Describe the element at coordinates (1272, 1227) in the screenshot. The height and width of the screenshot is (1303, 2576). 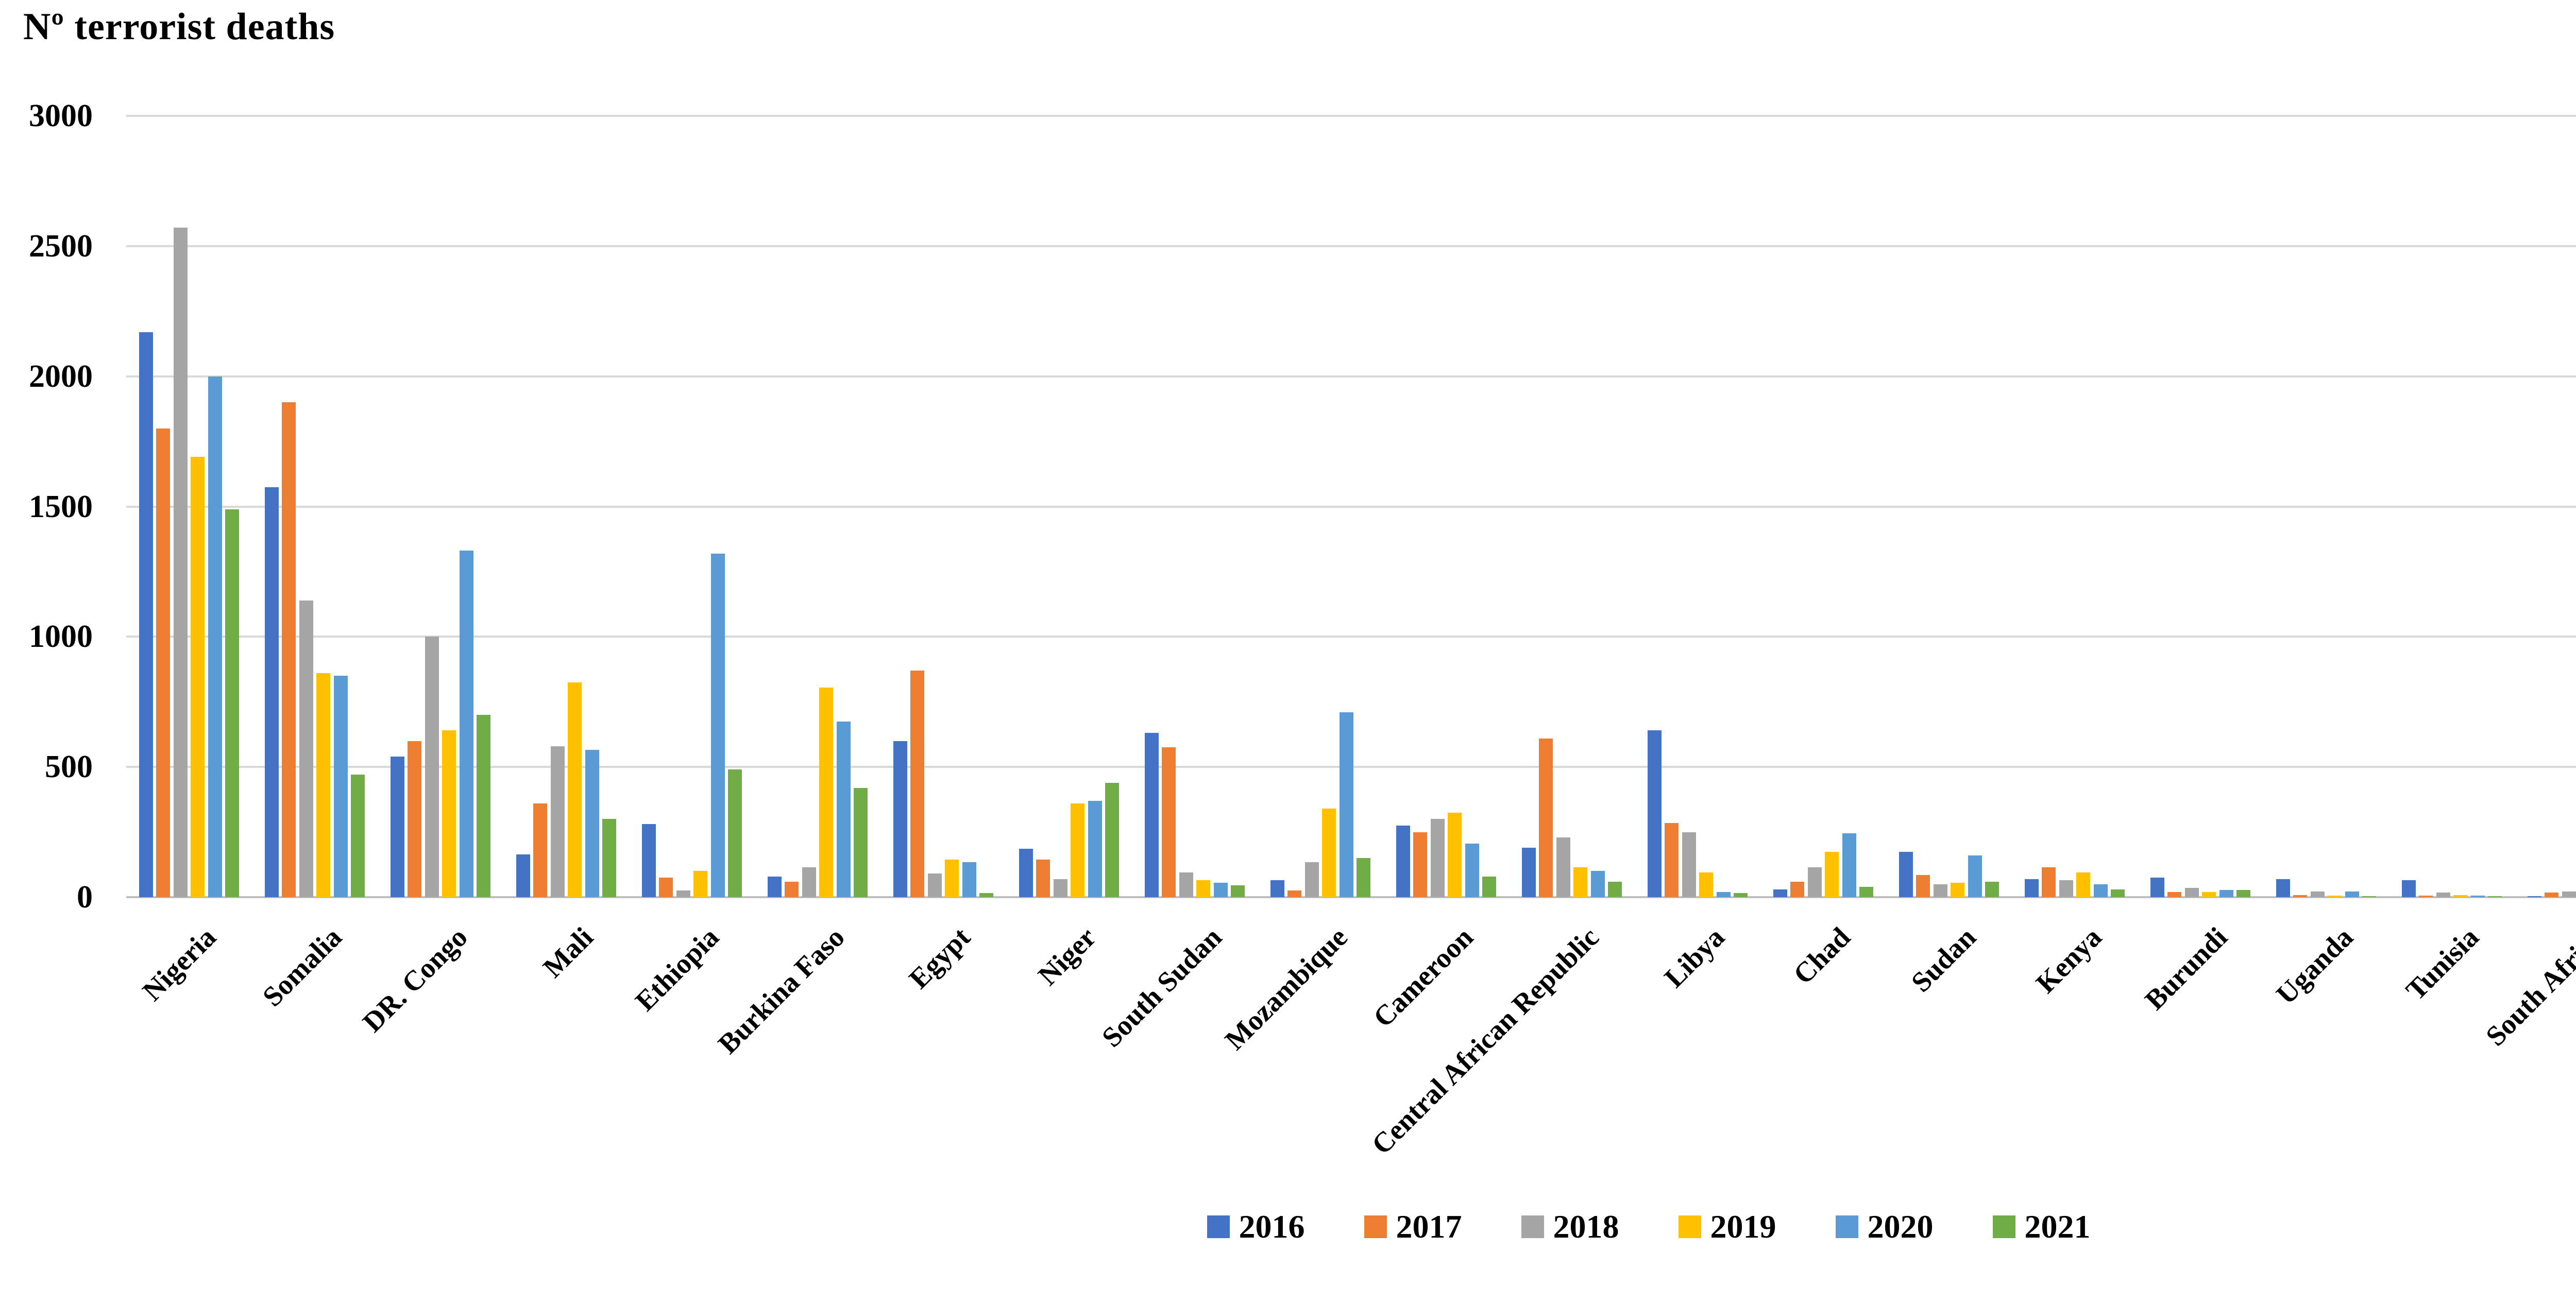
I see `legend-label: 2016` at that location.